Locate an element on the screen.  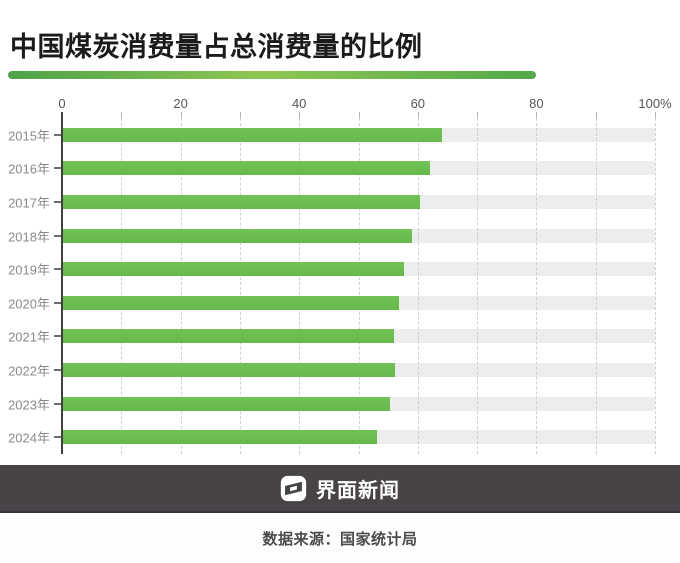
bar-row: 2020年 is located at coordinates (331, 303).